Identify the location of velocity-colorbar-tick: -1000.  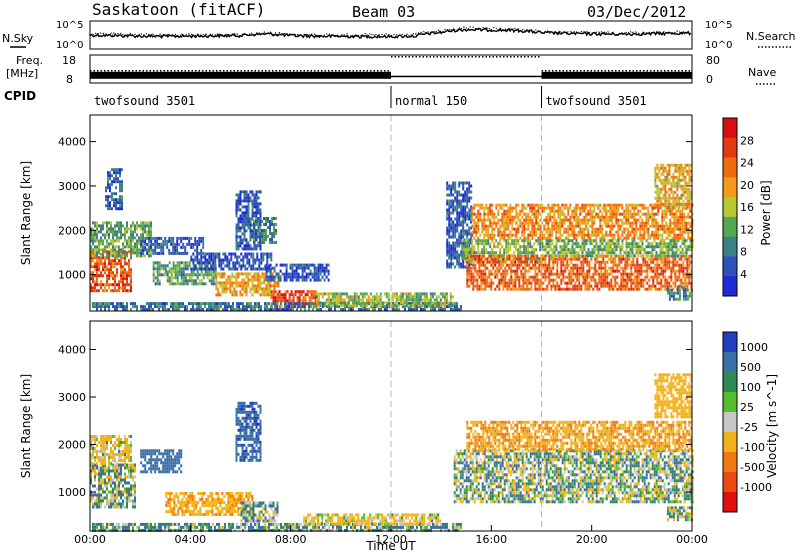
(756, 487).